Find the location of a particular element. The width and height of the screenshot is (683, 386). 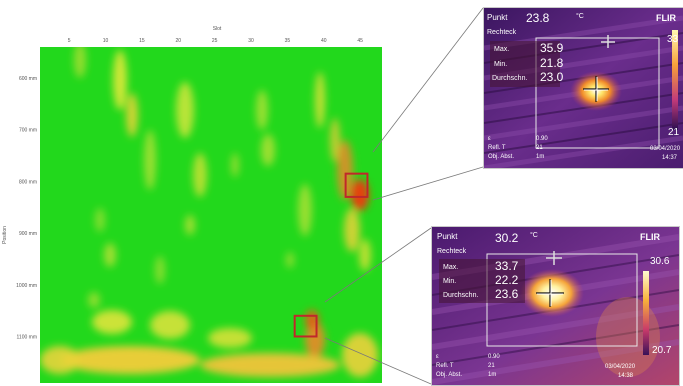

y-tick-label-3: 900 mm is located at coordinates (28, 234).